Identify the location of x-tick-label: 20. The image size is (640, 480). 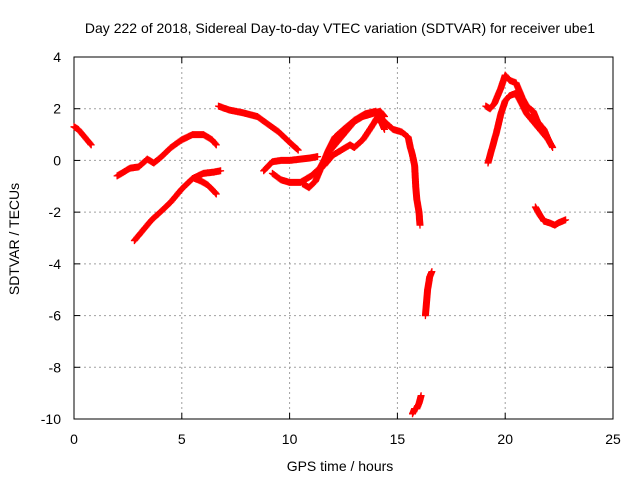
(505, 439).